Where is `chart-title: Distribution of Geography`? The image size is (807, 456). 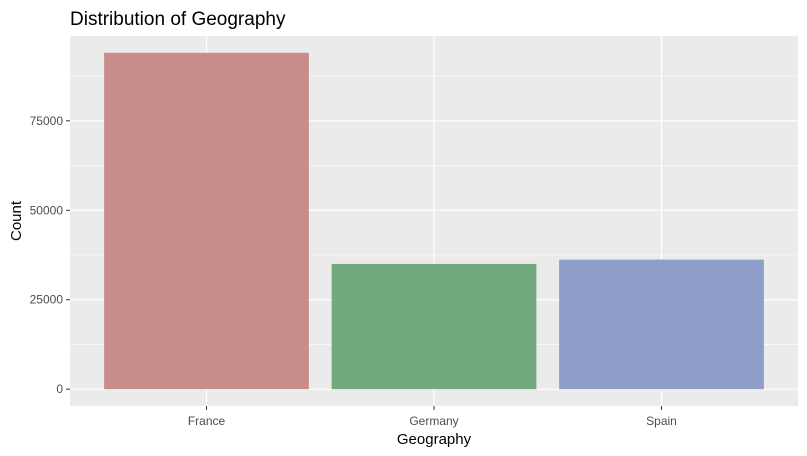 chart-title: Distribution of Geography is located at coordinates (178, 19).